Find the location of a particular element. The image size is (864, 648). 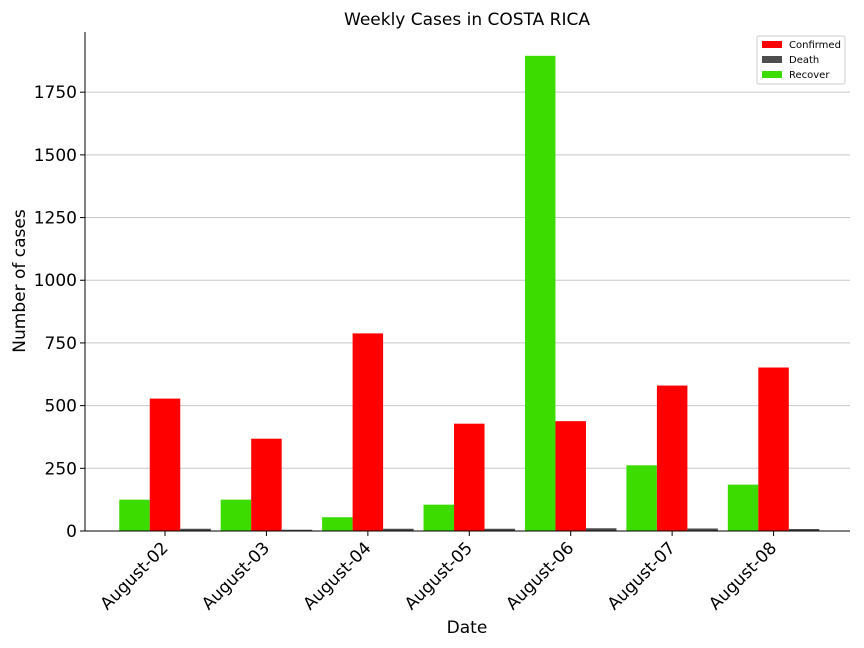

x-tick-label: August-05 is located at coordinates (439, 576).